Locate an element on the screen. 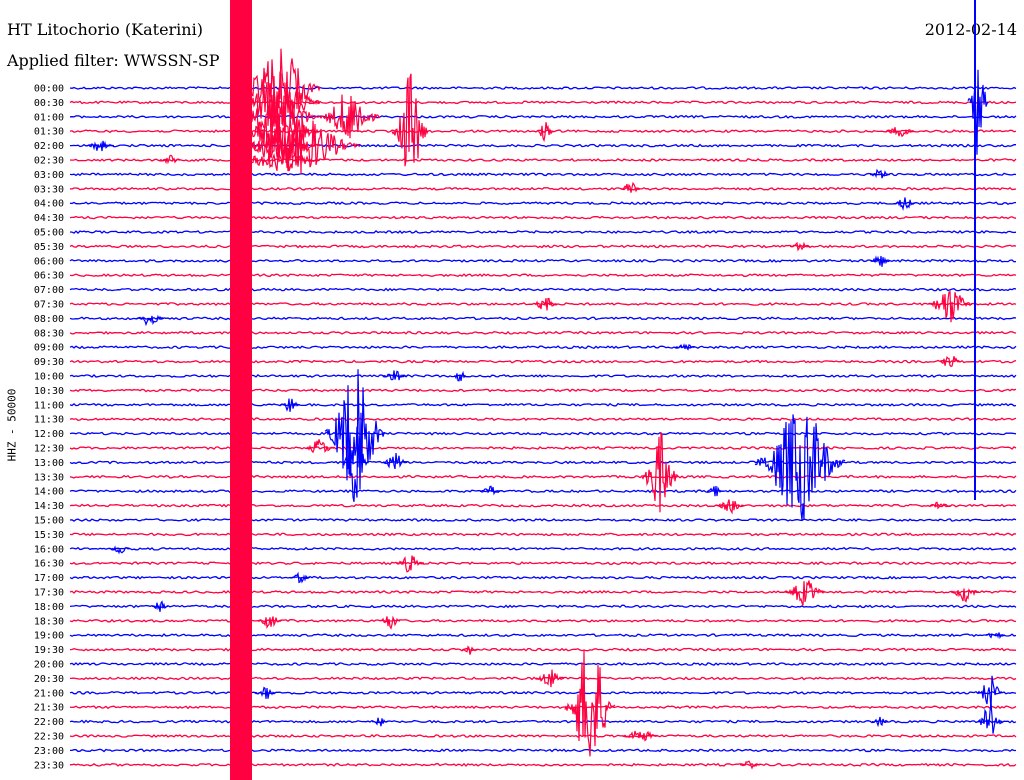  row-time-label: 15:30 is located at coordinates (49, 535).